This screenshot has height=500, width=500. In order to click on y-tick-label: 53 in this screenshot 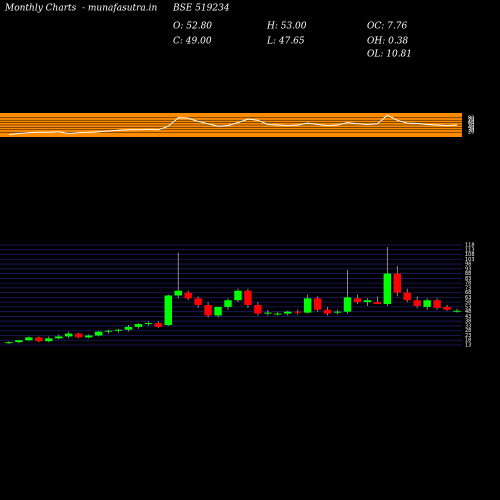, I will do `click(468, 307)`.